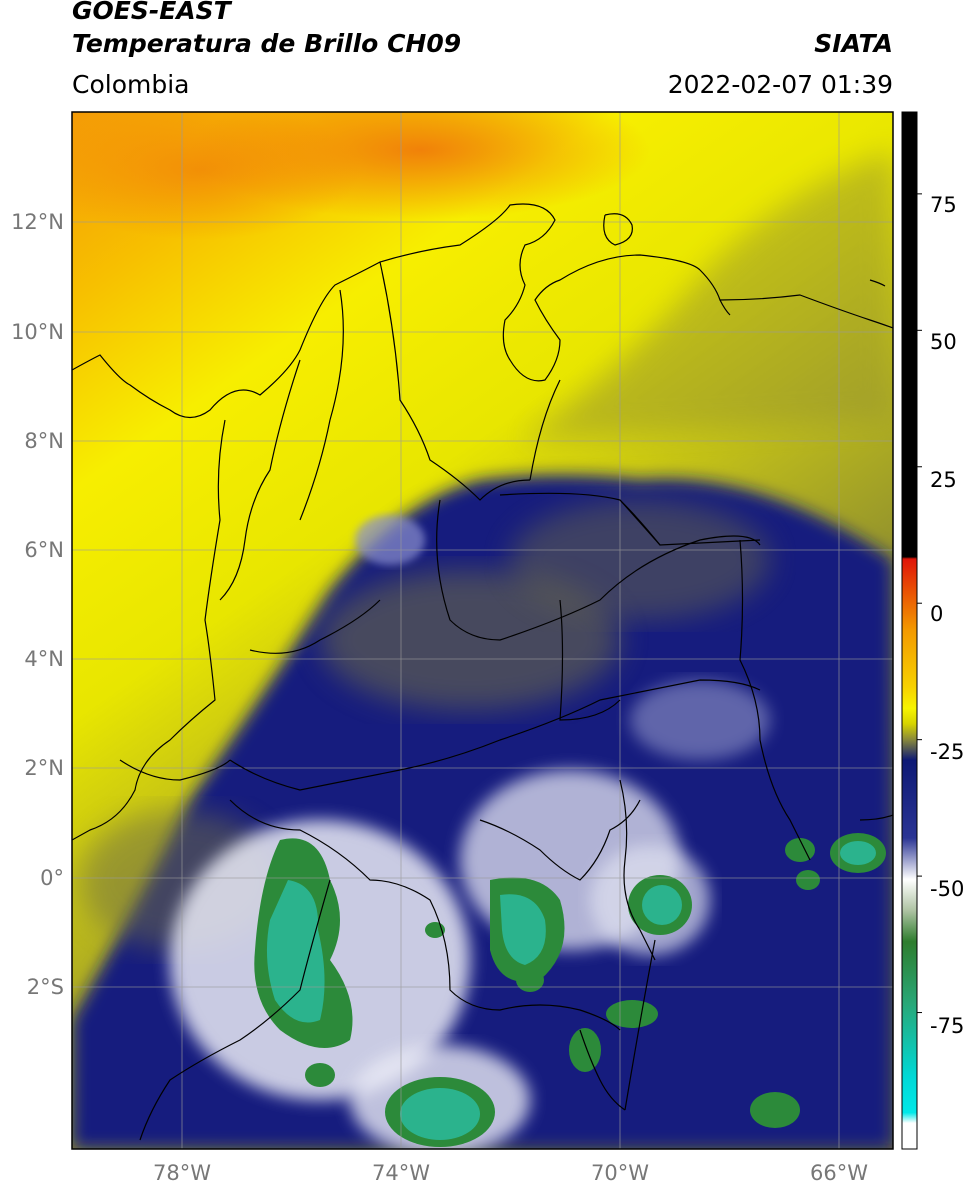 The height and width of the screenshot is (1190, 966). What do you see at coordinates (947, 752) in the screenshot?
I see `colorbar-tick-label: -25` at bounding box center [947, 752].